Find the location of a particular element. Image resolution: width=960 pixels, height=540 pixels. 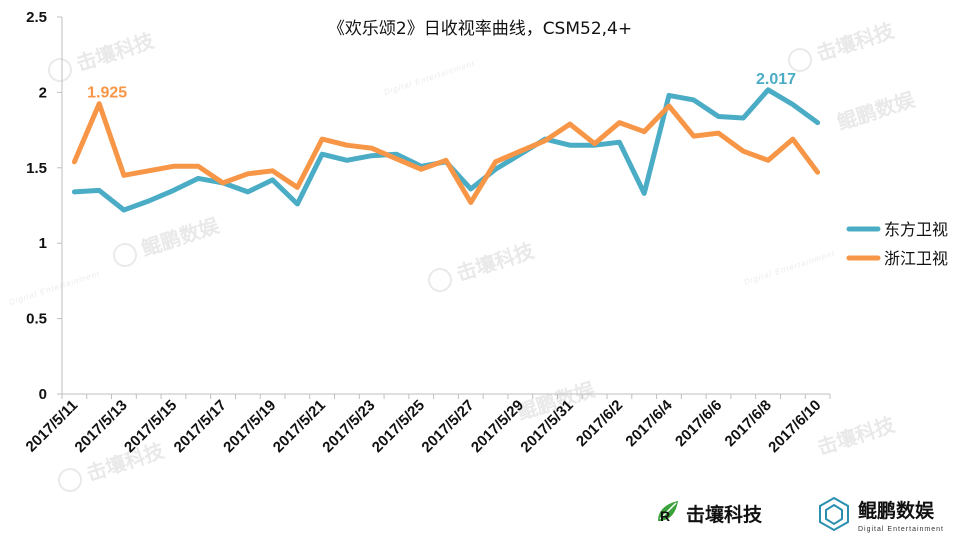

data-label: 1.925 is located at coordinates (107, 93).